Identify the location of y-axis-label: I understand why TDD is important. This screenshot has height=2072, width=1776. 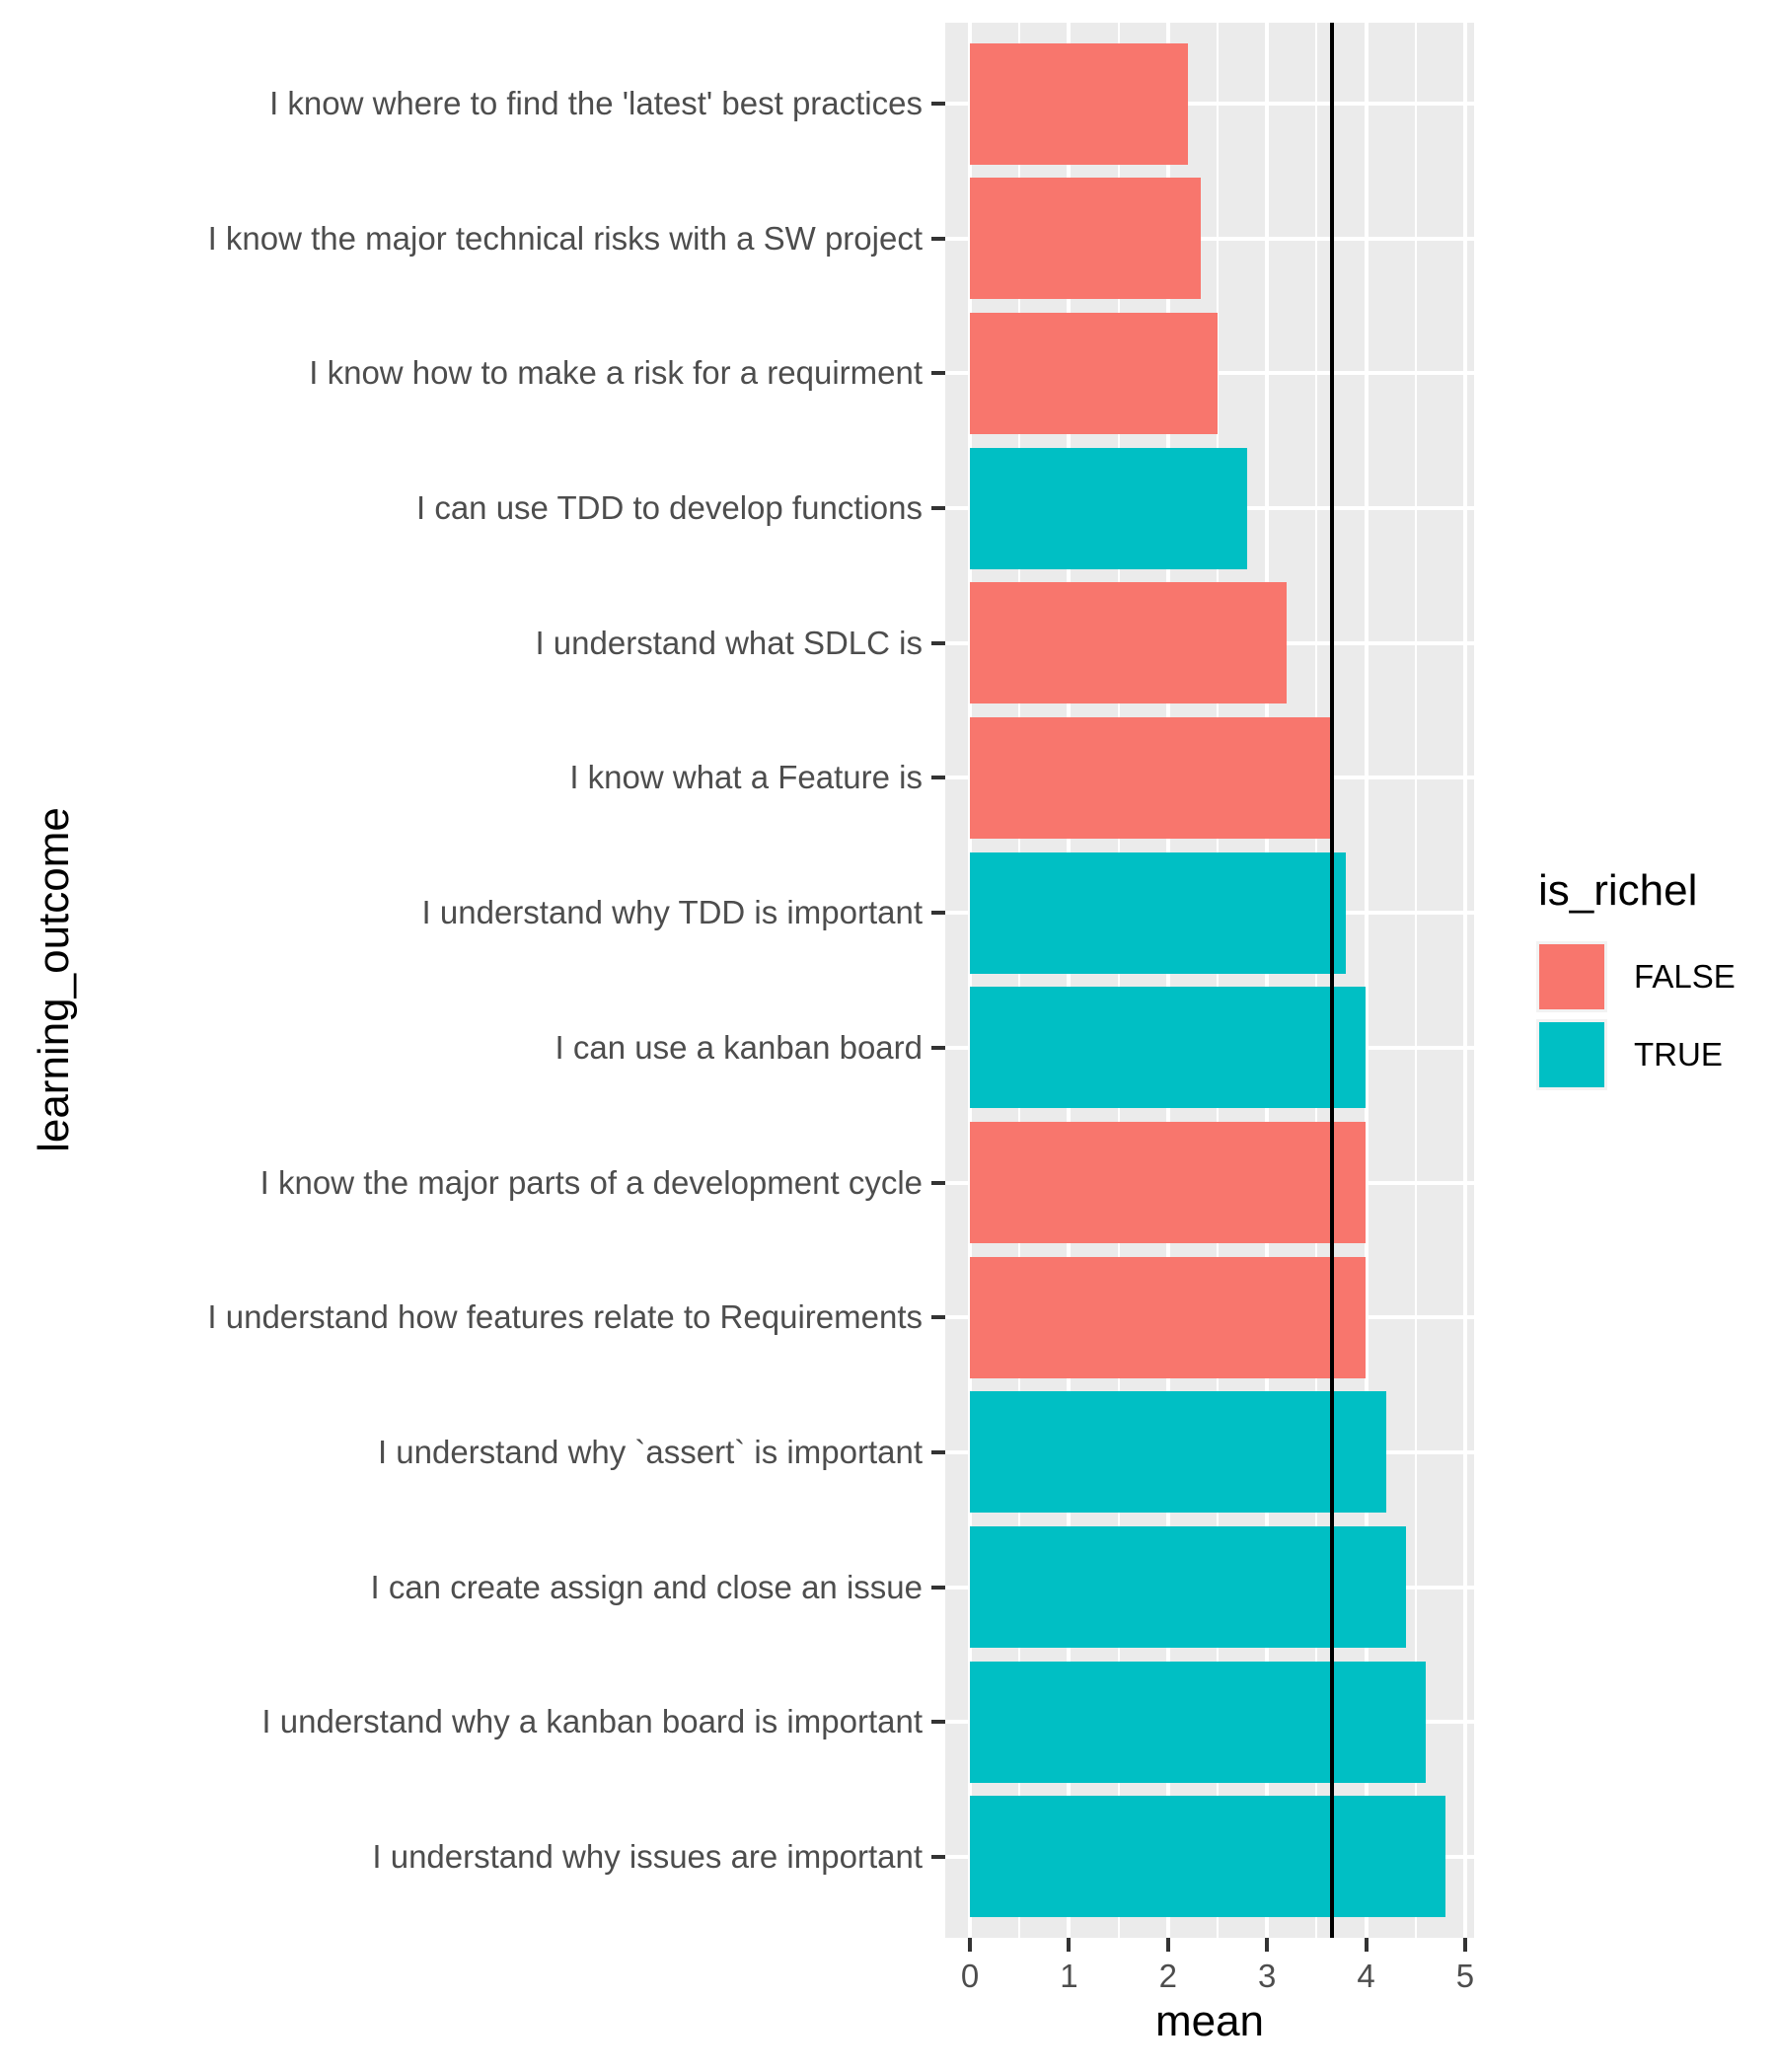
(672, 913).